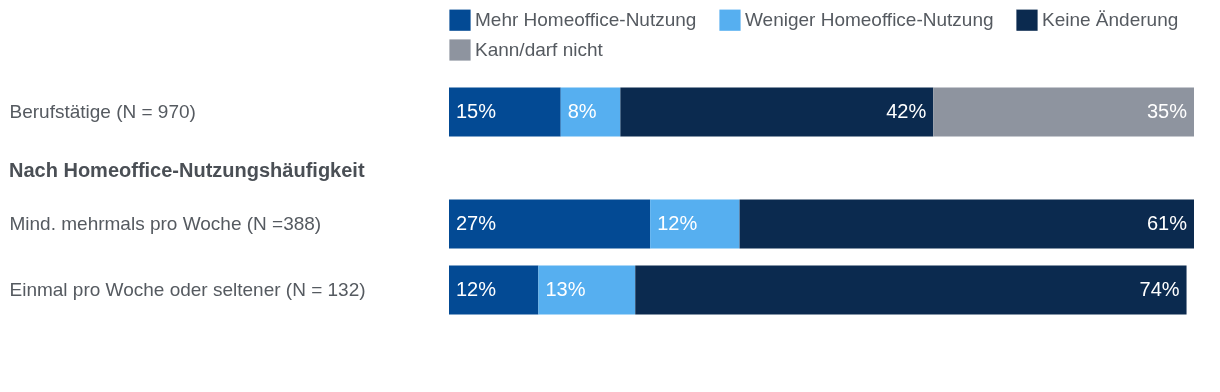  I want to click on data-label: 61%, so click(1167, 223).